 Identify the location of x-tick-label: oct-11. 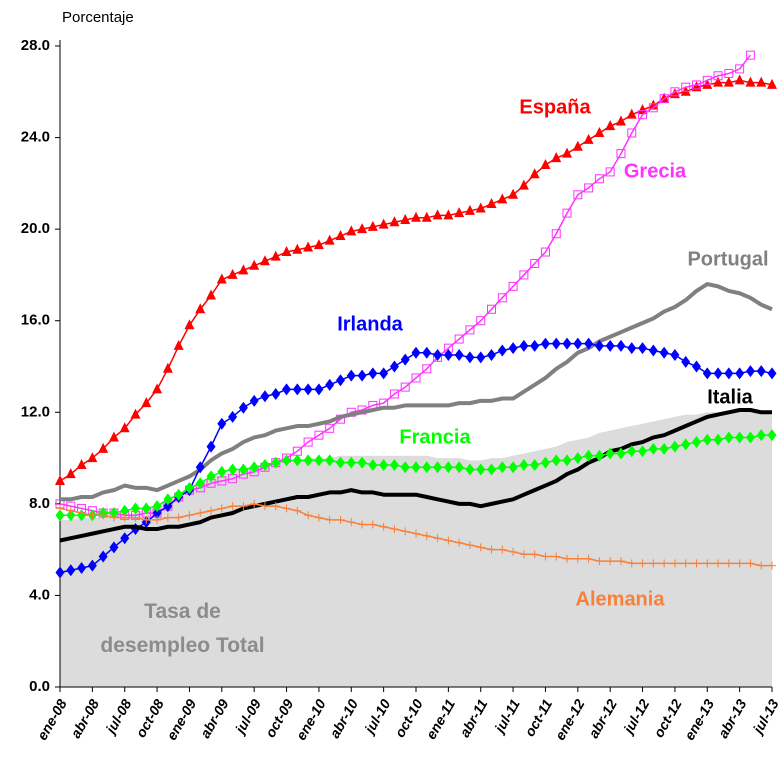
(538, 717).